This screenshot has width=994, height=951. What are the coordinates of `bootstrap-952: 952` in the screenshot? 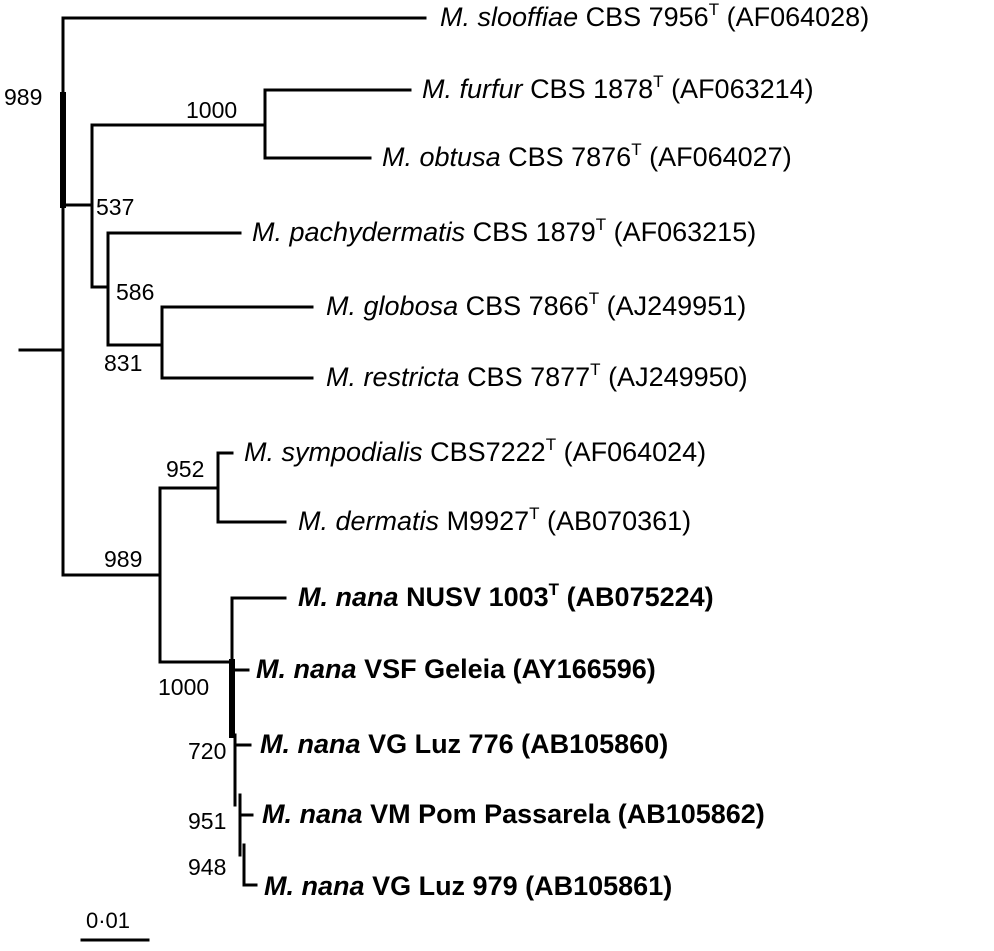 It's located at (185, 469).